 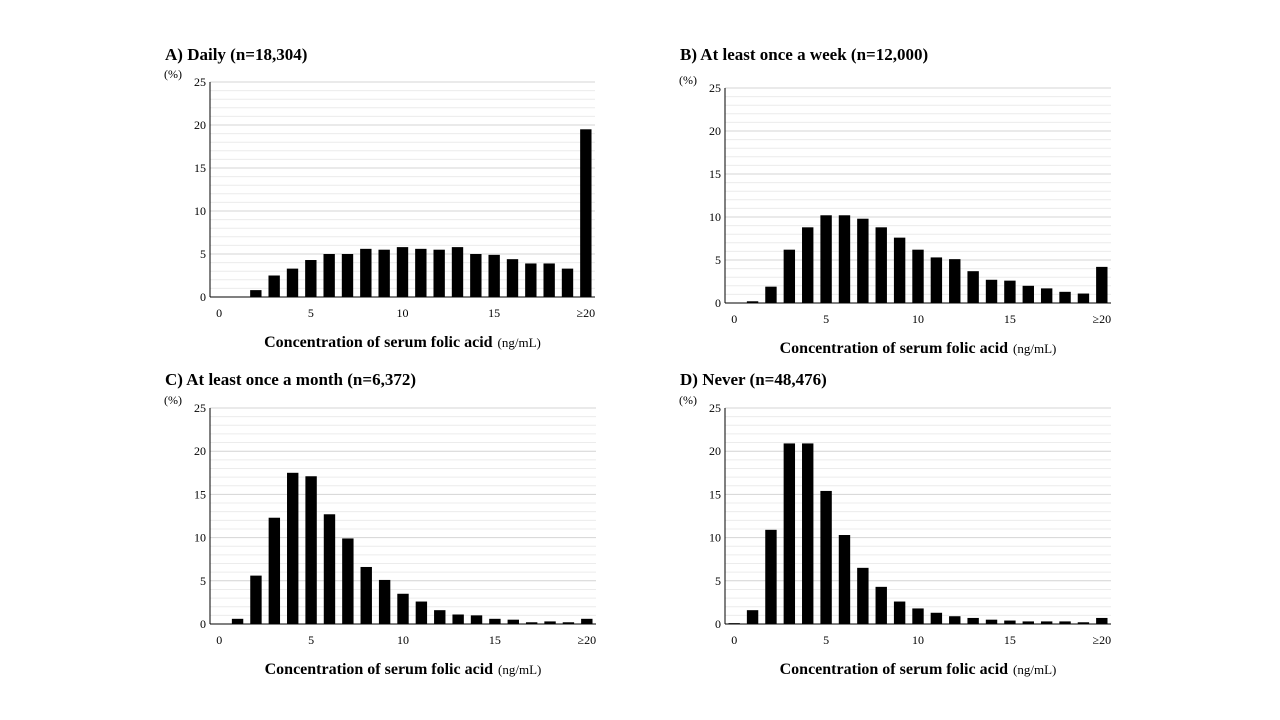 I want to click on chart-title: B) At least once a week (n=12,000), so click(x=804, y=54).